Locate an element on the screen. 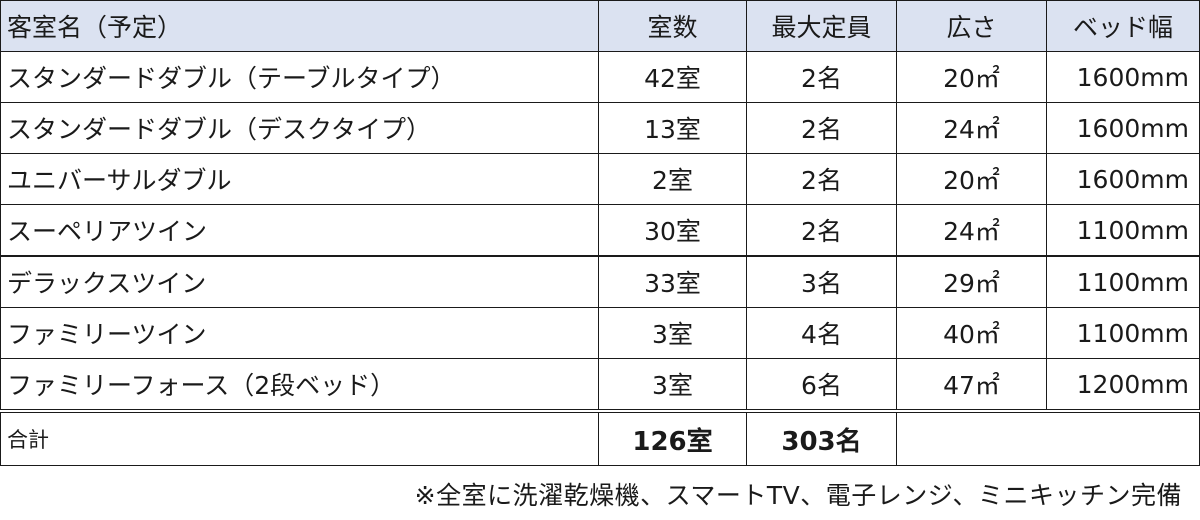 This screenshot has width=1200, height=520. total-row: 合計 126室 303名 is located at coordinates (600, 437).